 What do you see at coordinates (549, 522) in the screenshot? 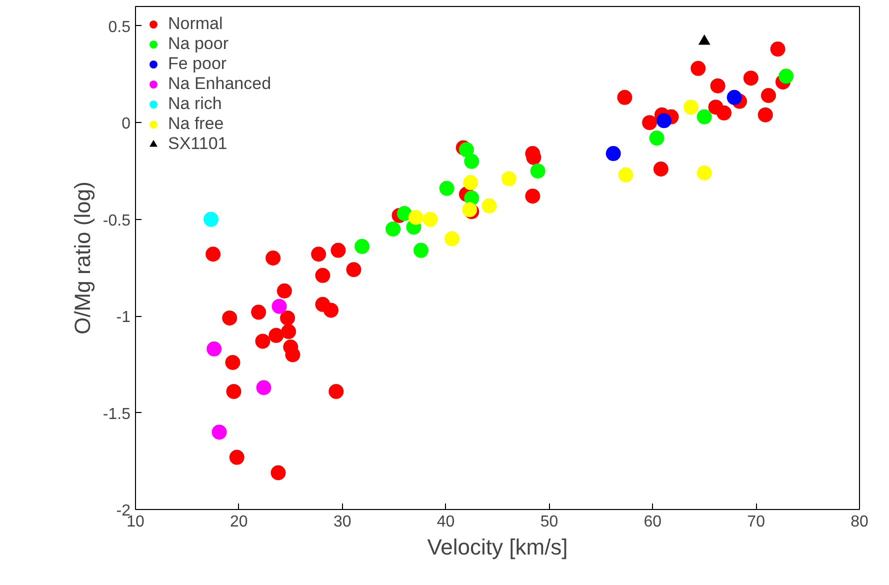
I see `x-tick-label: 50` at bounding box center [549, 522].